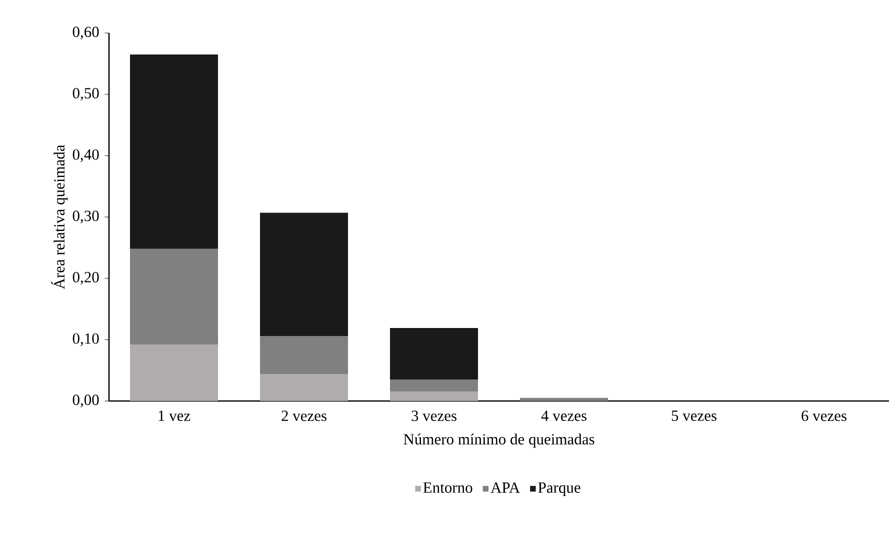  What do you see at coordinates (85, 217) in the screenshot?
I see `y-tick-label: 0,30` at bounding box center [85, 217].